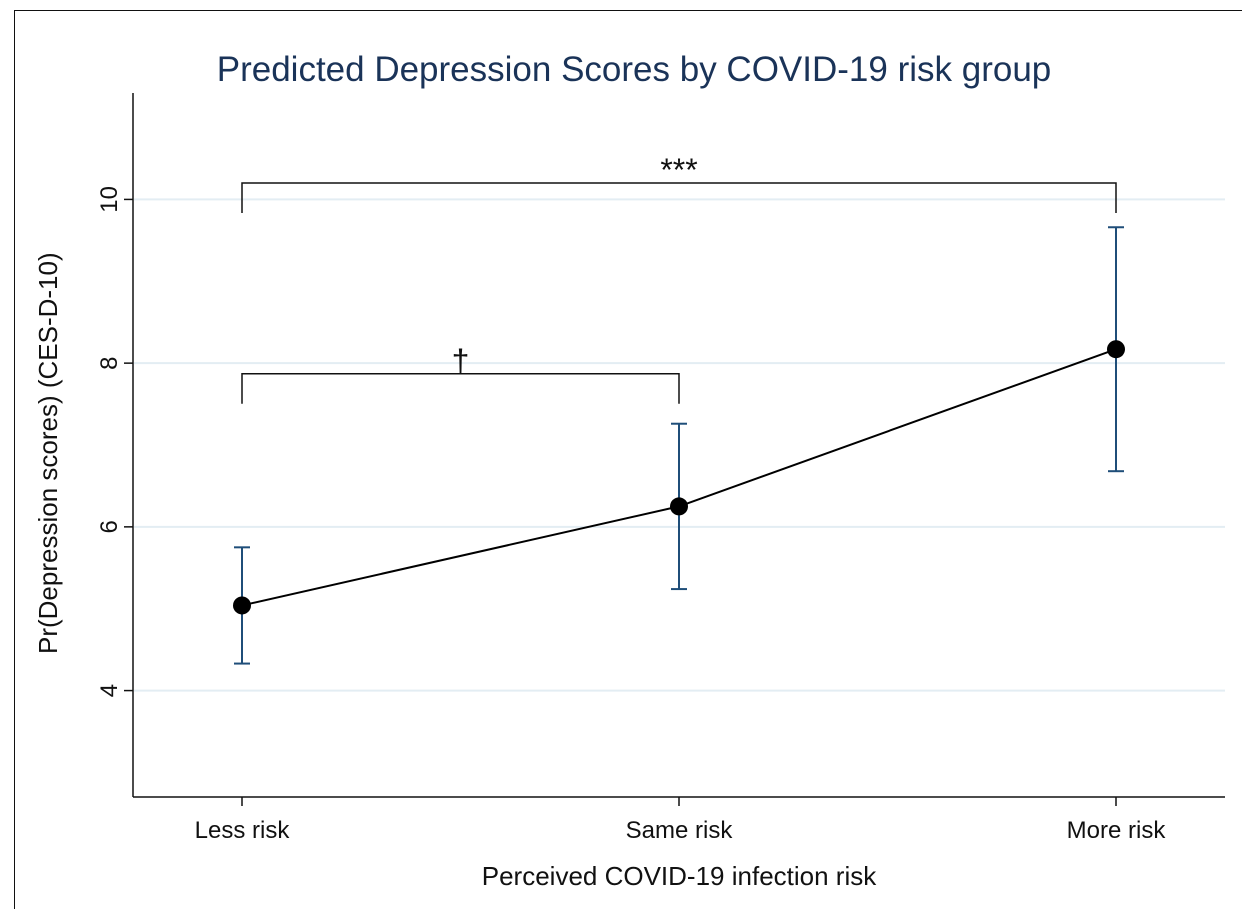 Image resolution: width=1244 pixels, height=911 pixels. I want to click on x-axis-label: Perceived COVID-19 infection risk, so click(679, 876).